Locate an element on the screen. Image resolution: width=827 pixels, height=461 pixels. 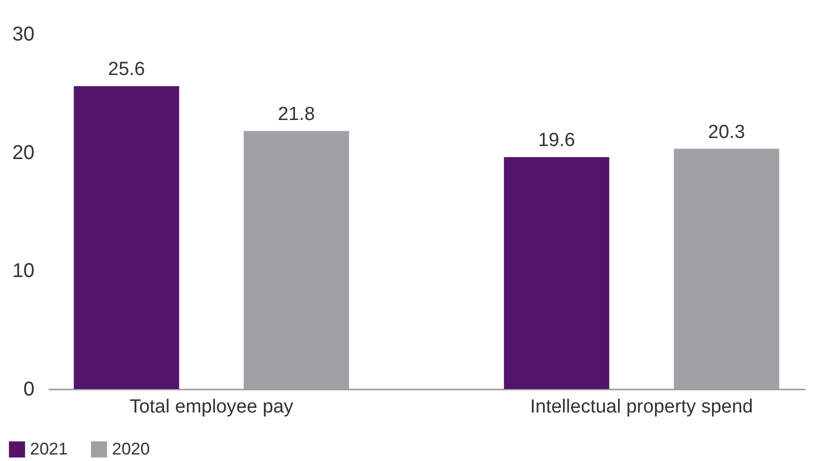
y-tick-label: 10 is located at coordinates (23, 271).